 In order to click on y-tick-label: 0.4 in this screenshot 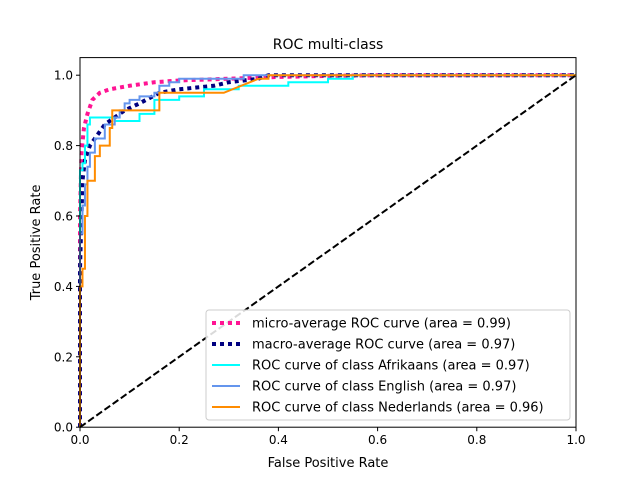, I will do `click(63, 287)`.